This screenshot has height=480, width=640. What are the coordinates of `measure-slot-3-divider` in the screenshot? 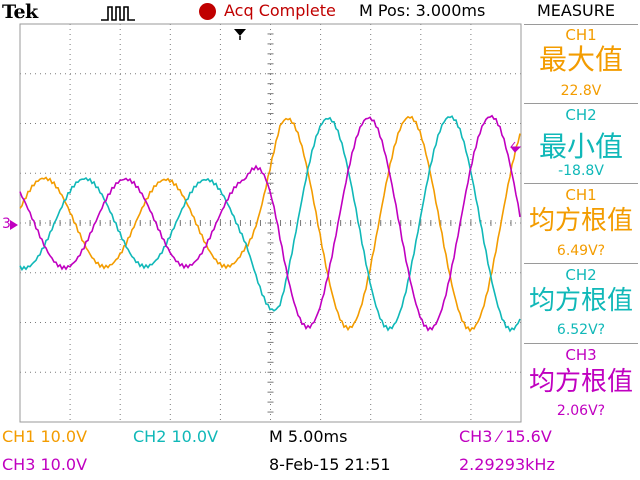 It's located at (581, 183).